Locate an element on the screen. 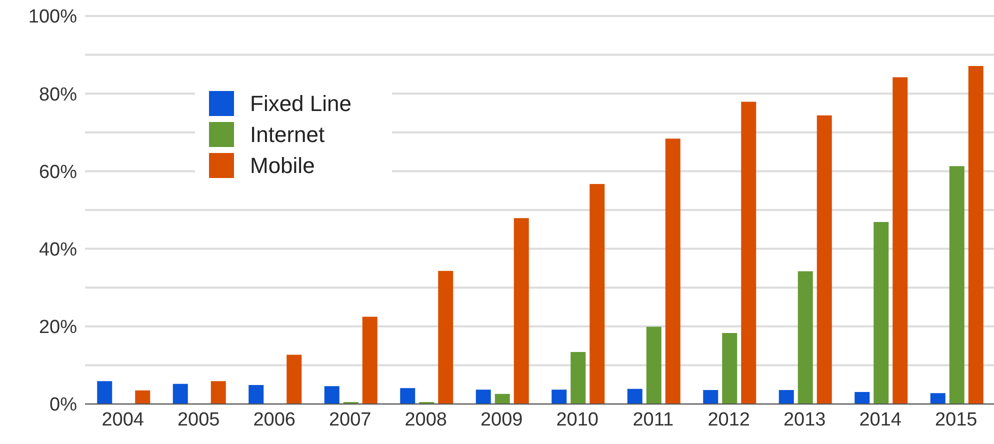 This screenshot has width=994, height=444. x-tick-label: 2014 is located at coordinates (880, 419).